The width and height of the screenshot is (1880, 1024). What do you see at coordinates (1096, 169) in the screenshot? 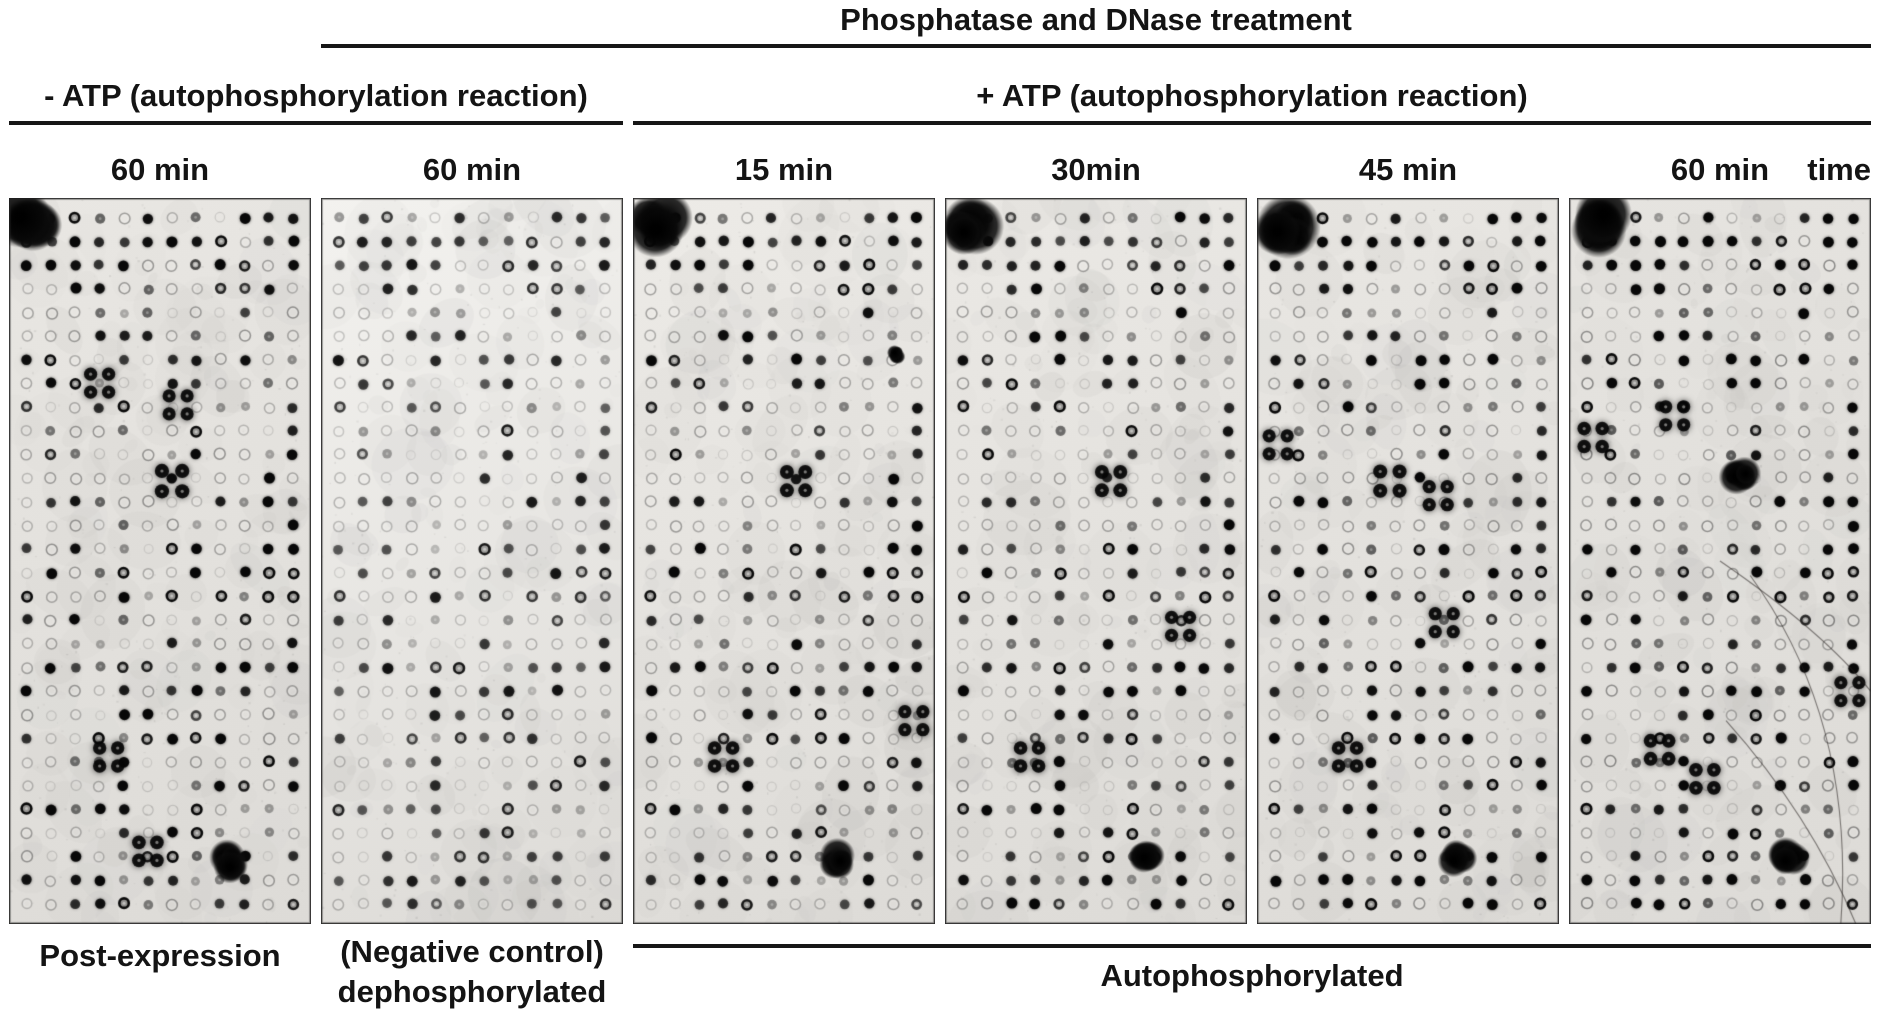
I see `time-label-panel-4: 30min` at bounding box center [1096, 169].